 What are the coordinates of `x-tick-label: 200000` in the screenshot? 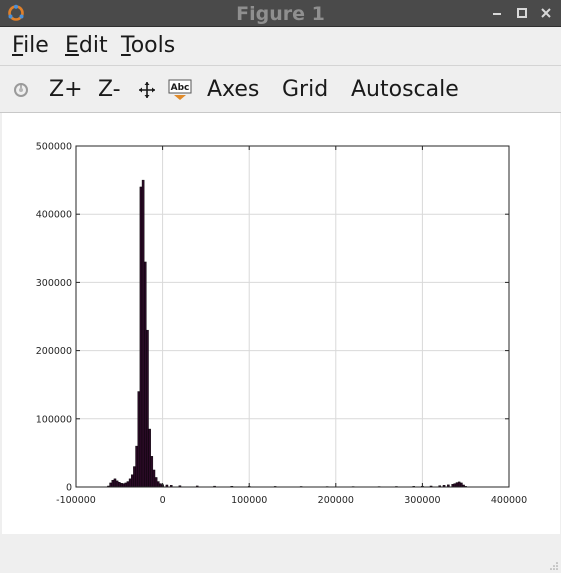 It's located at (336, 500).